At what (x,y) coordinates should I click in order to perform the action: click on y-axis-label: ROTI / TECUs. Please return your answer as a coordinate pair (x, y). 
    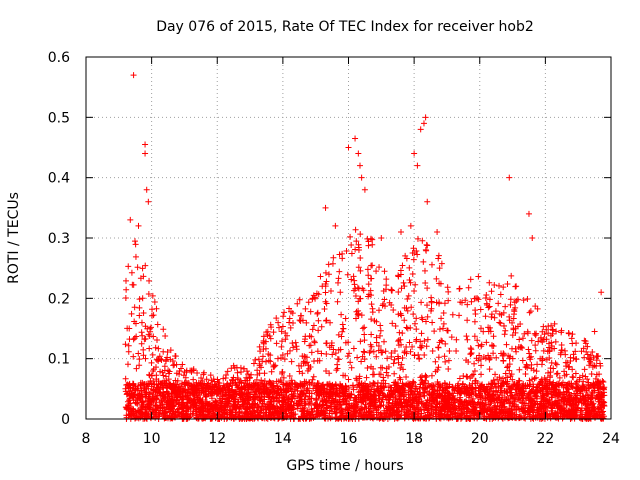
    Looking at the image, I should click on (14, 238).